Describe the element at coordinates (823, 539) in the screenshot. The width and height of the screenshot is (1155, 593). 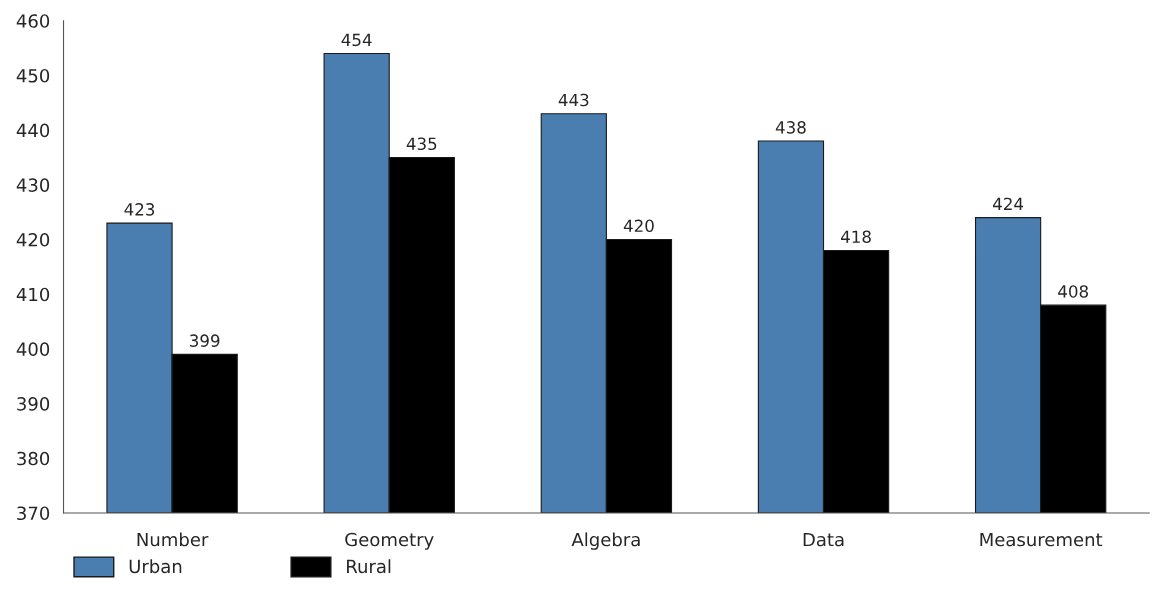
I see `x-tick-label: Data` at that location.